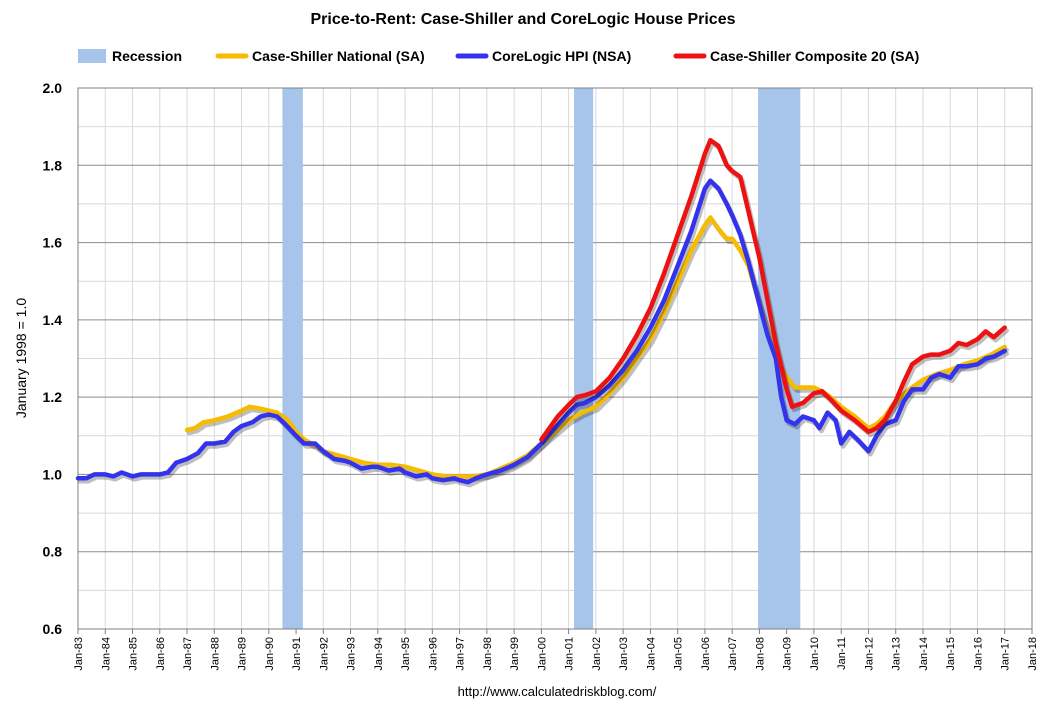  I want to click on x-tick-label: Jan-88, so click(215, 654).